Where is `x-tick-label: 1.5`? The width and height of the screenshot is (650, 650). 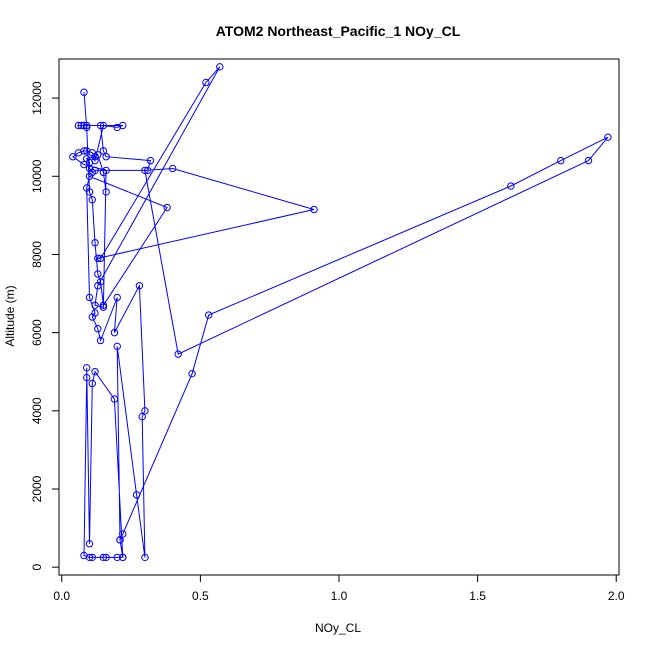
x-tick-label: 1.5 is located at coordinates (477, 596).